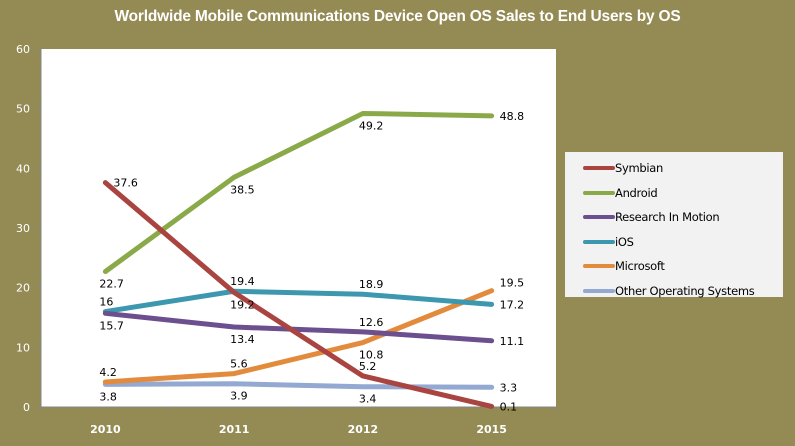 The width and height of the screenshot is (795, 446). Describe the element at coordinates (636, 192) in the screenshot. I see `legend-label: Android` at that location.